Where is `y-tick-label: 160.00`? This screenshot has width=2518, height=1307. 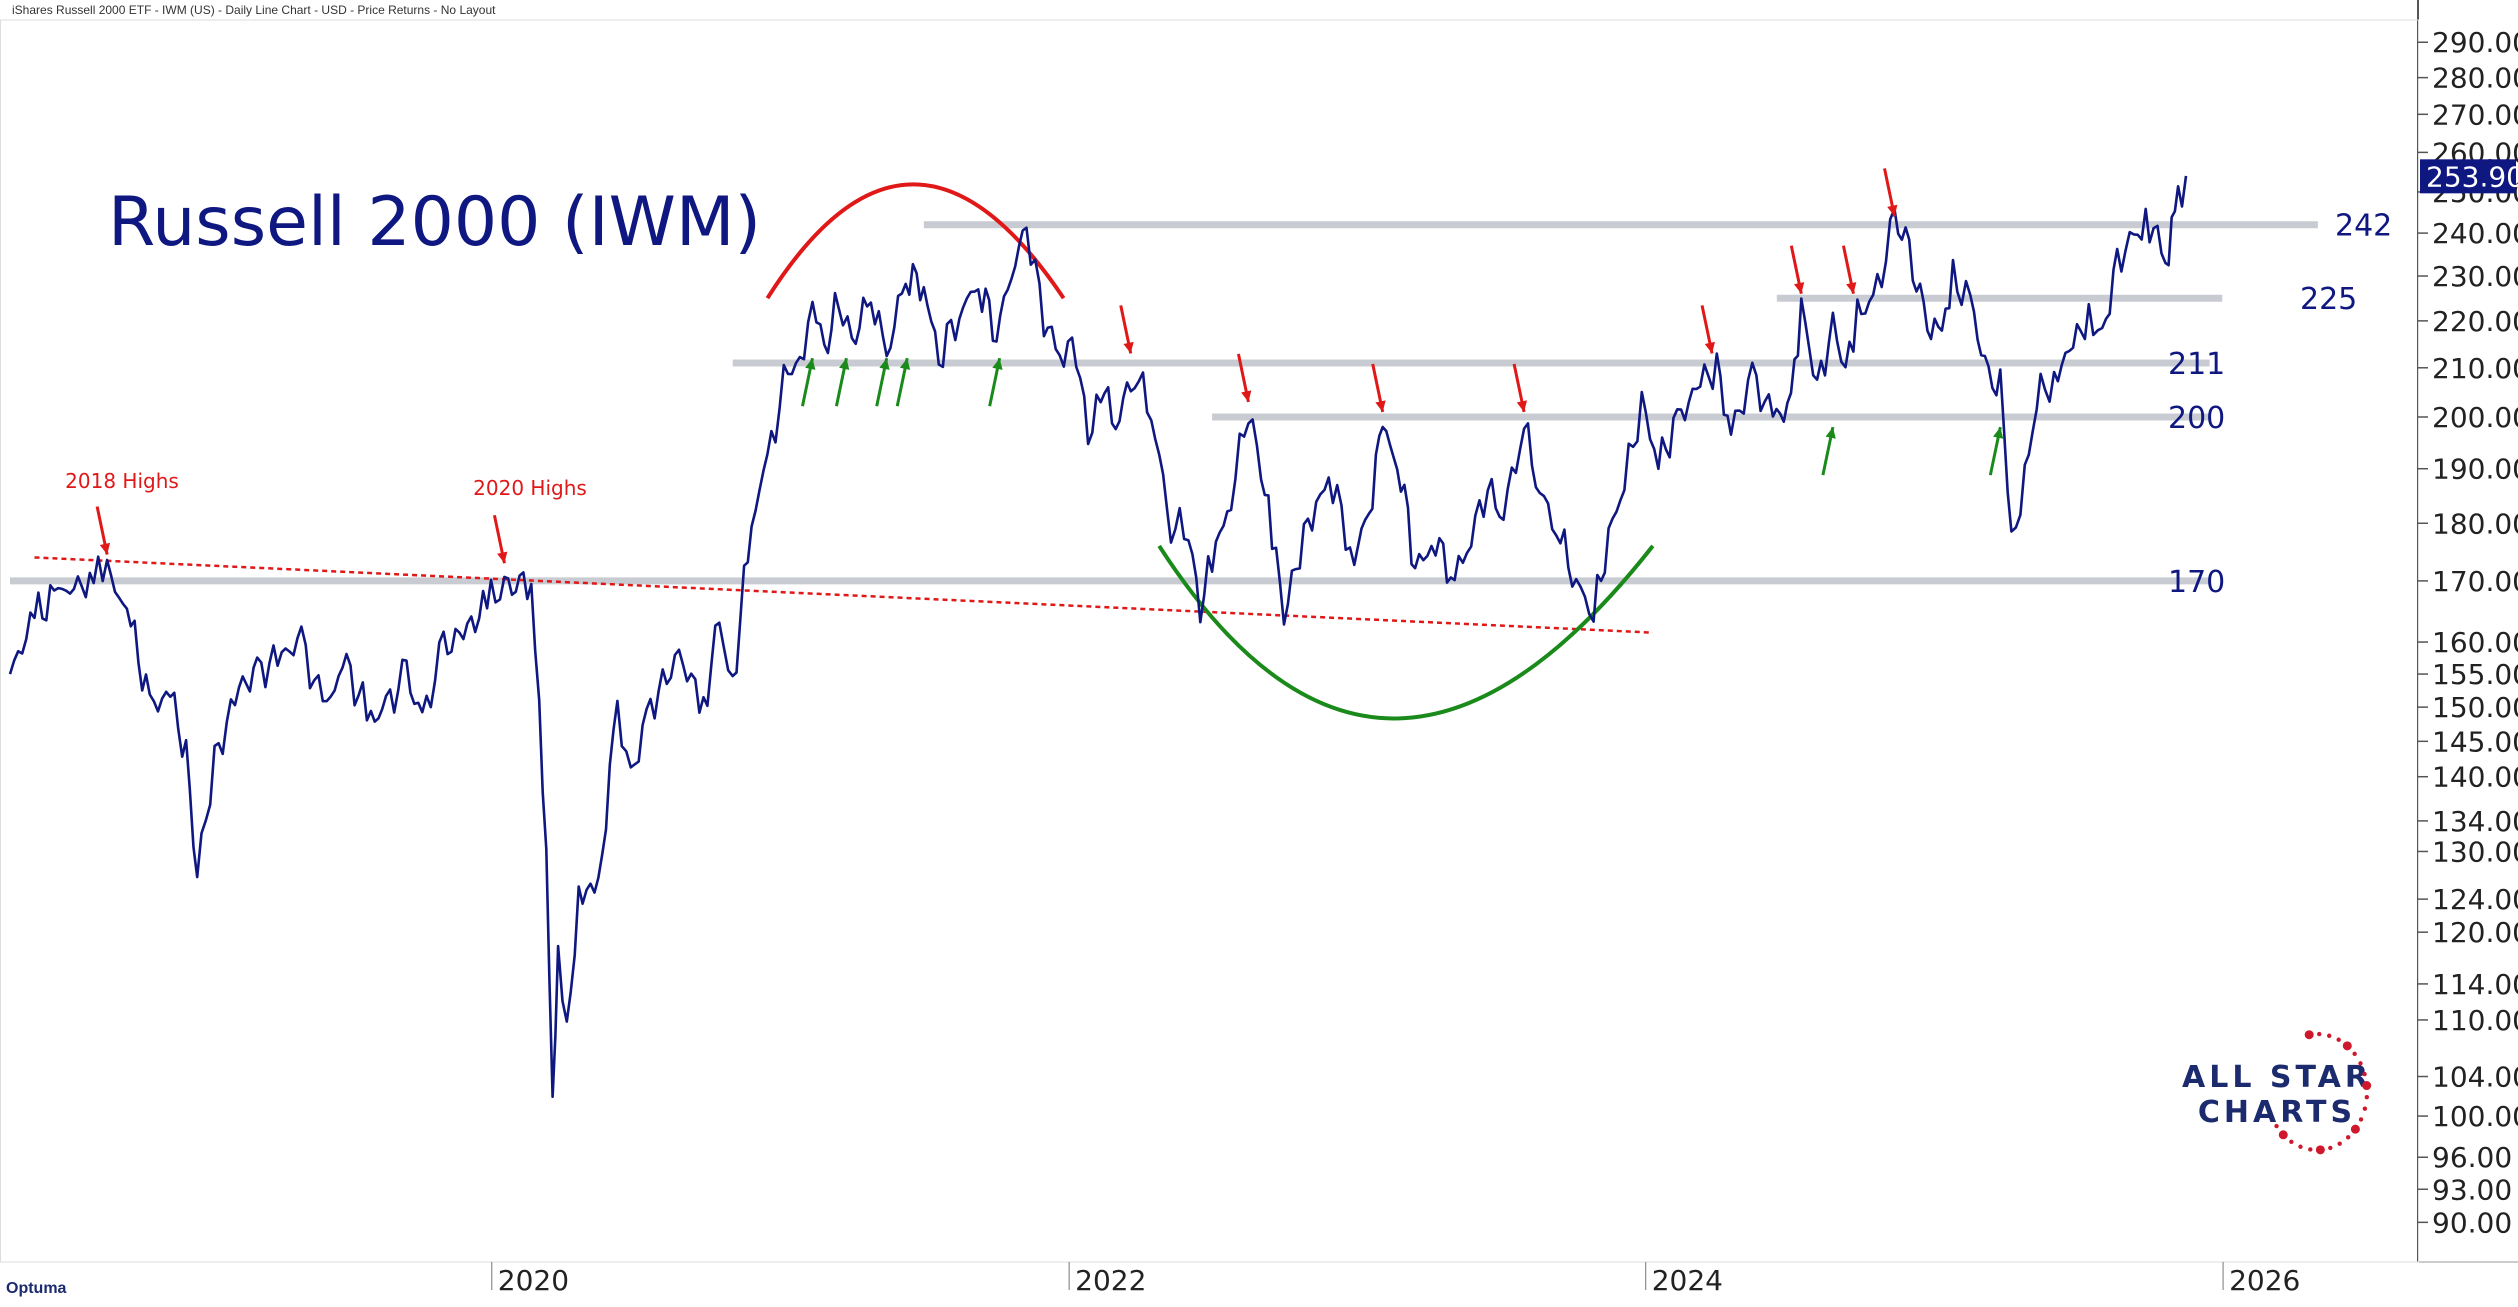 y-tick-label: 160.00 is located at coordinates (2475, 642).